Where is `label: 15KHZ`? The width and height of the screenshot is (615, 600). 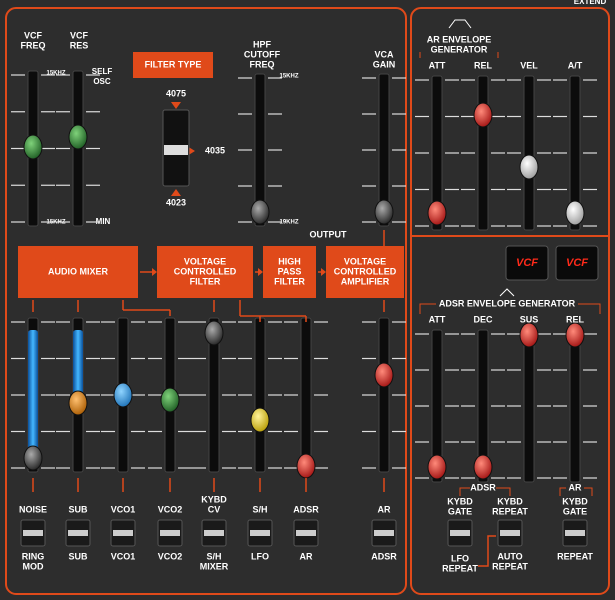 label: 15KHZ is located at coordinates (55, 74).